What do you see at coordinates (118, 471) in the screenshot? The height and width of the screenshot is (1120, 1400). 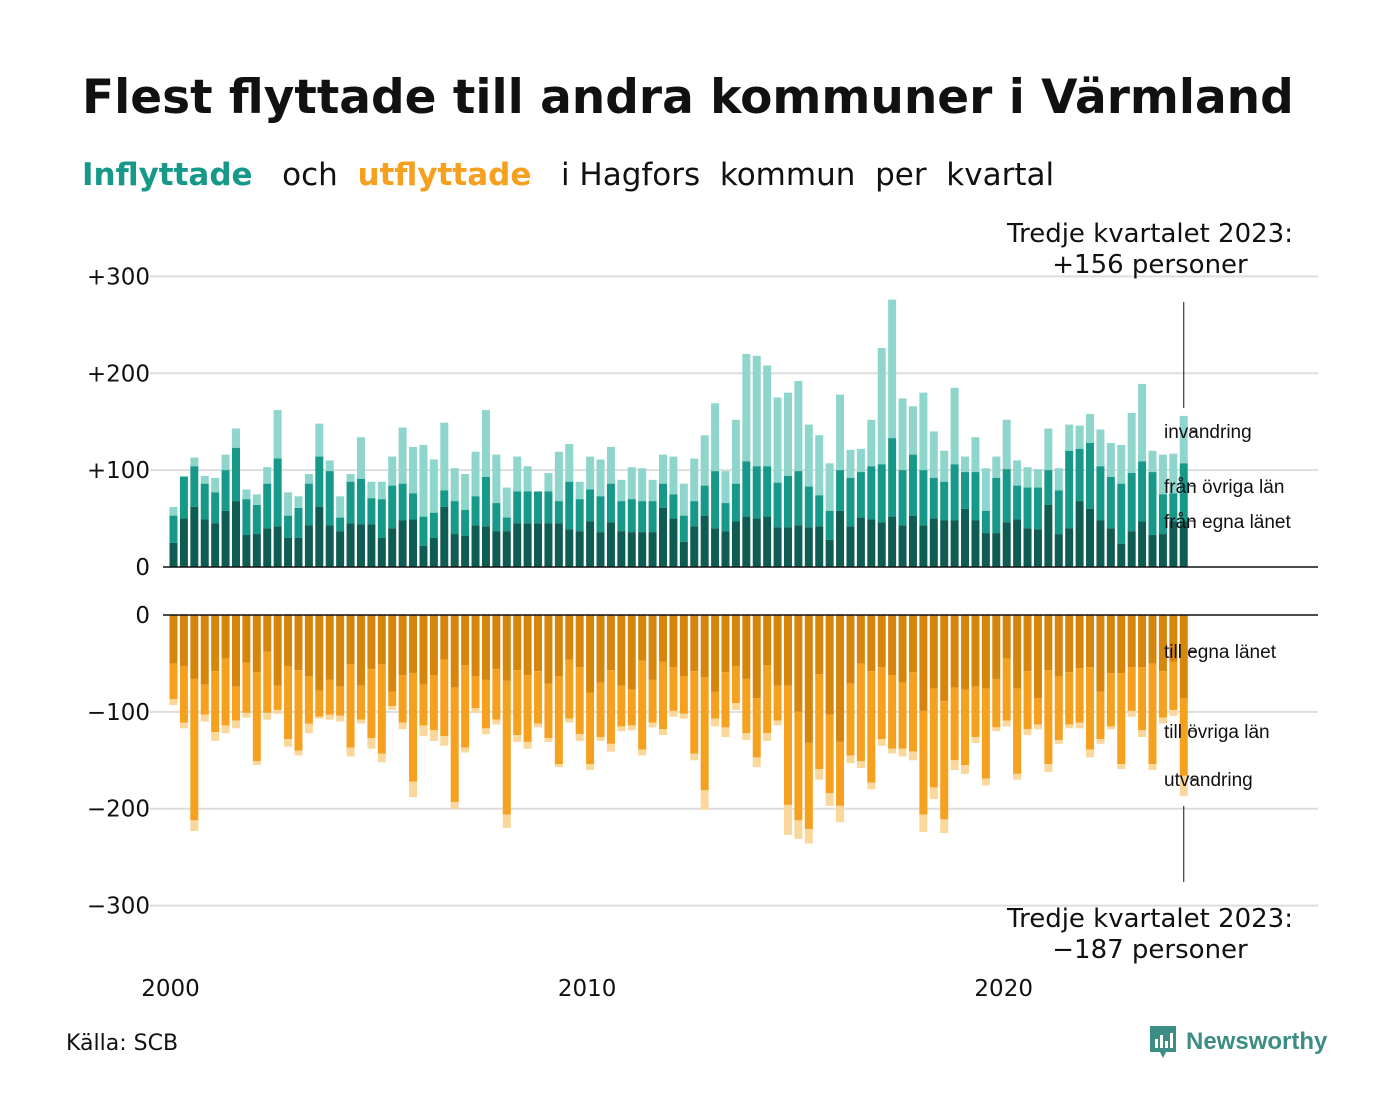 I see `y-tick-label-in: +100` at bounding box center [118, 471].